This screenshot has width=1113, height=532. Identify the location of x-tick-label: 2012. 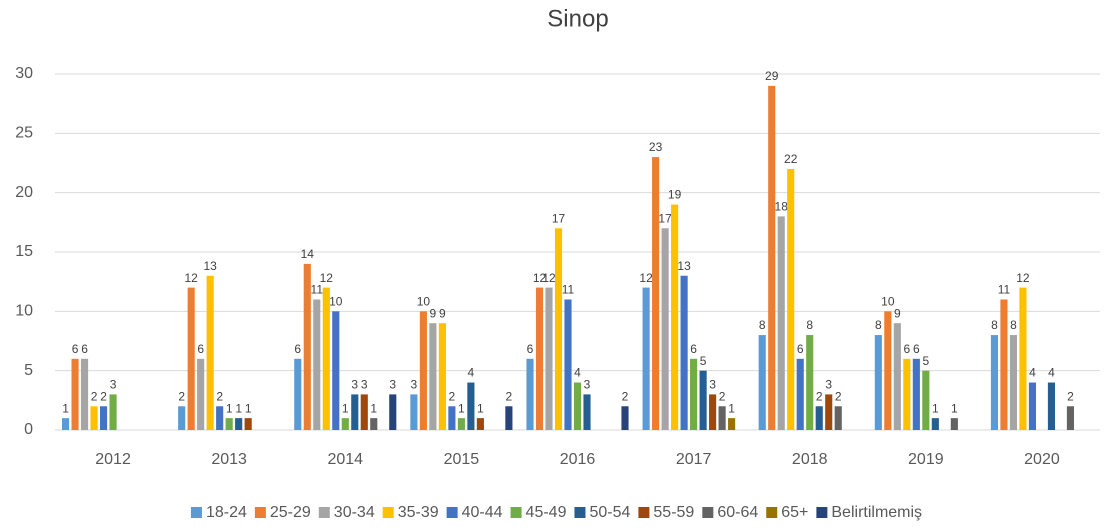
(113, 459).